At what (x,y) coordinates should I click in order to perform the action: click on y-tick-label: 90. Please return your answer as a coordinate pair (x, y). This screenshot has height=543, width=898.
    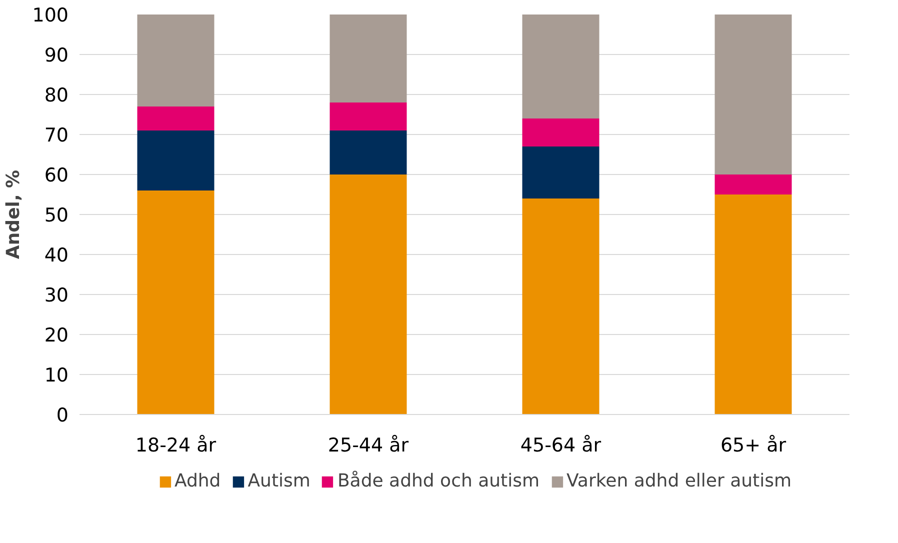
    Looking at the image, I should click on (56, 55).